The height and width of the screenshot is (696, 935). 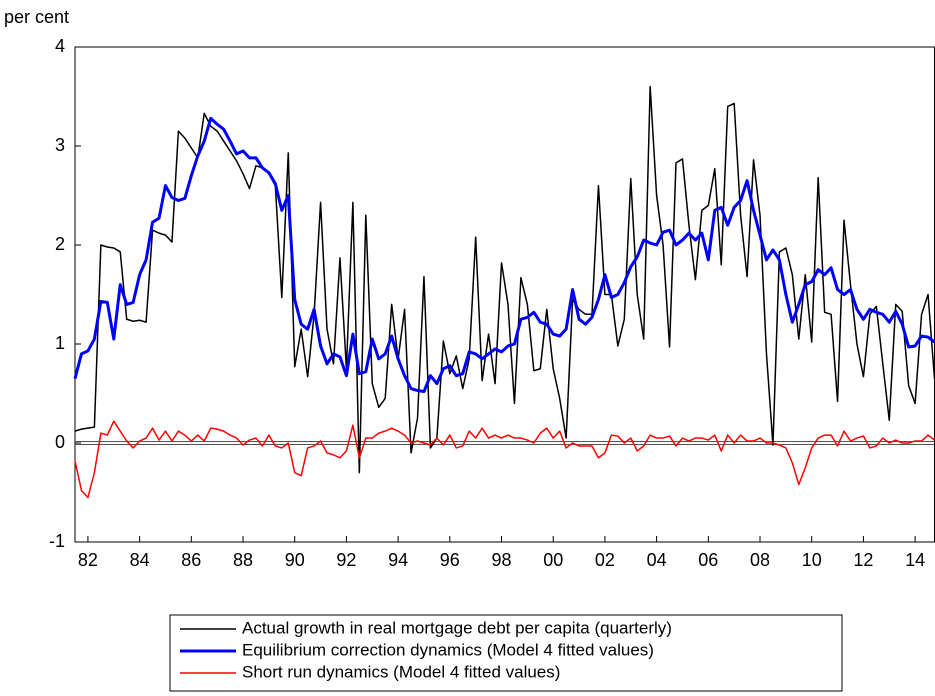 What do you see at coordinates (36, 17) in the screenshot?
I see `y-axis-label: per cent` at bounding box center [36, 17].